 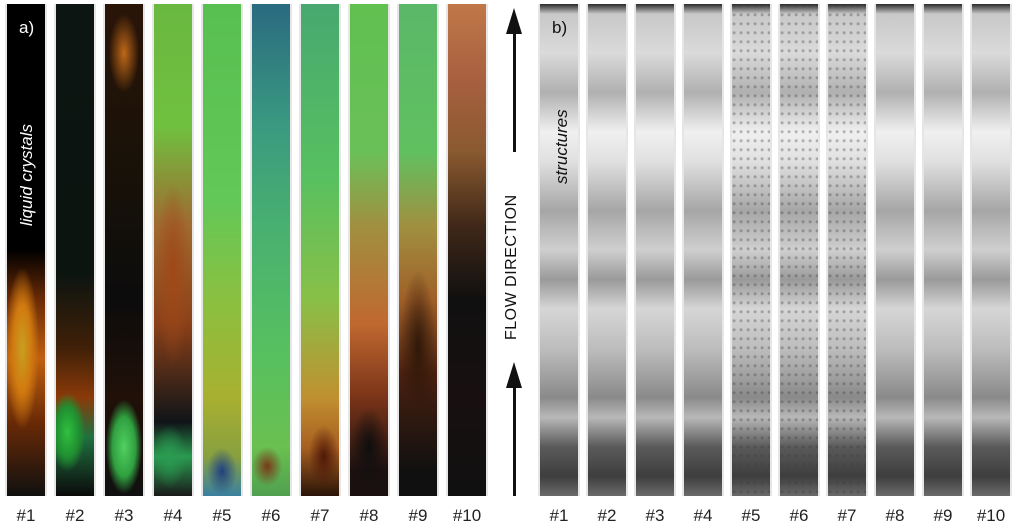 I want to click on st-label-10: #10, so click(x=991, y=515).